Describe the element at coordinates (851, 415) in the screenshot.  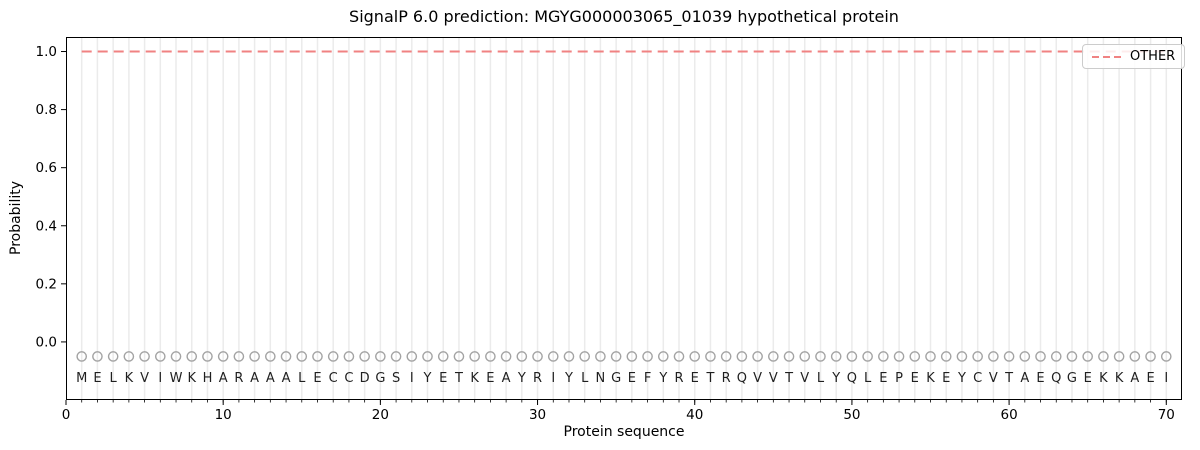
I see `x-tick-label: 50` at that location.